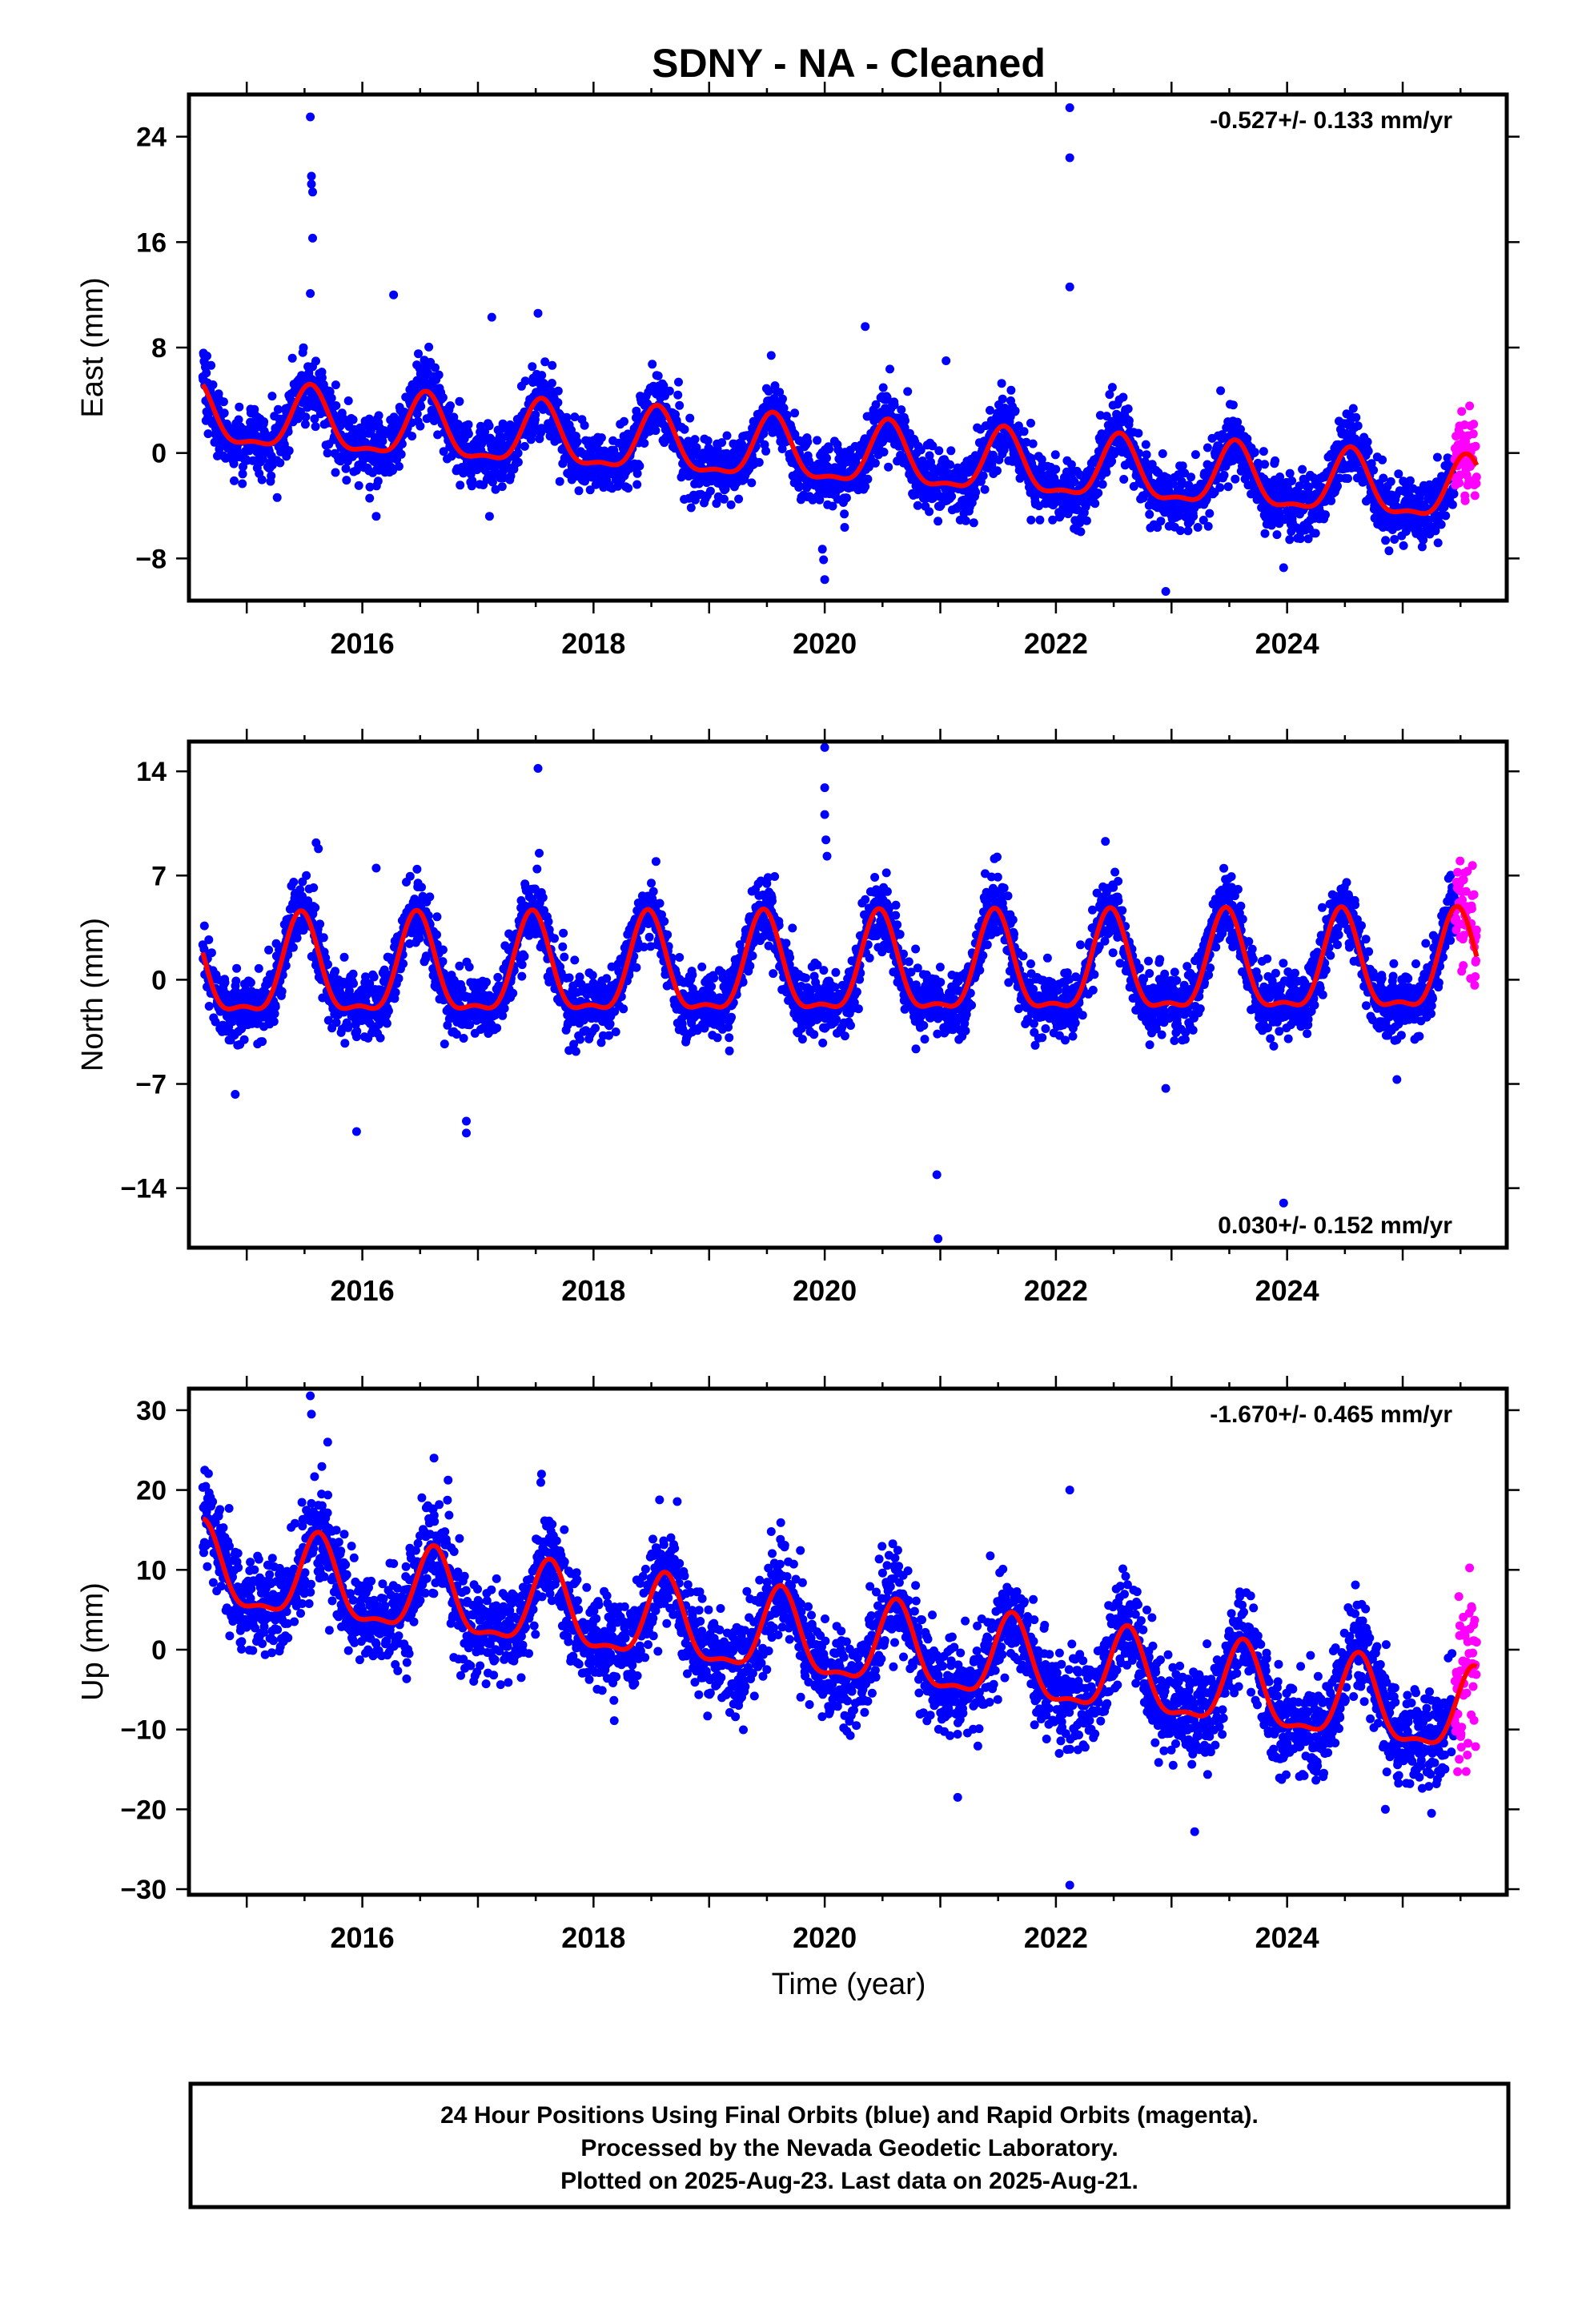 The image size is (1582, 2324). What do you see at coordinates (593, 644) in the screenshot?
I see `x-tick-label: 2018` at bounding box center [593, 644].